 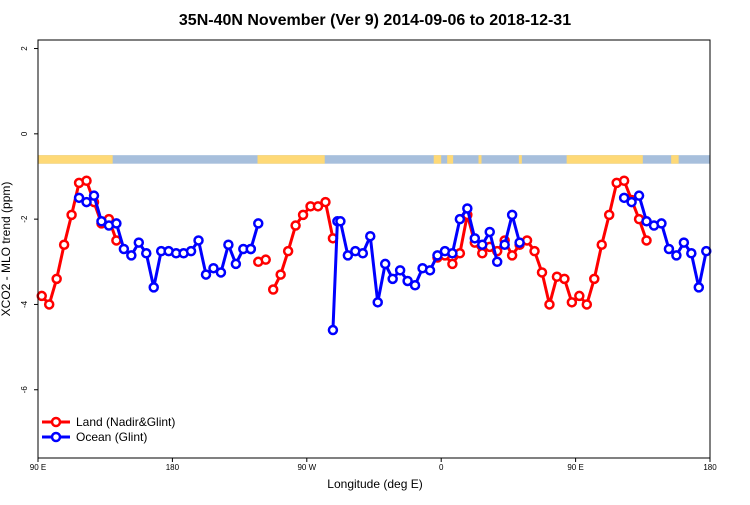 I want to click on legend-land-label: Land (Nadir&Glint), so click(x=125, y=422).